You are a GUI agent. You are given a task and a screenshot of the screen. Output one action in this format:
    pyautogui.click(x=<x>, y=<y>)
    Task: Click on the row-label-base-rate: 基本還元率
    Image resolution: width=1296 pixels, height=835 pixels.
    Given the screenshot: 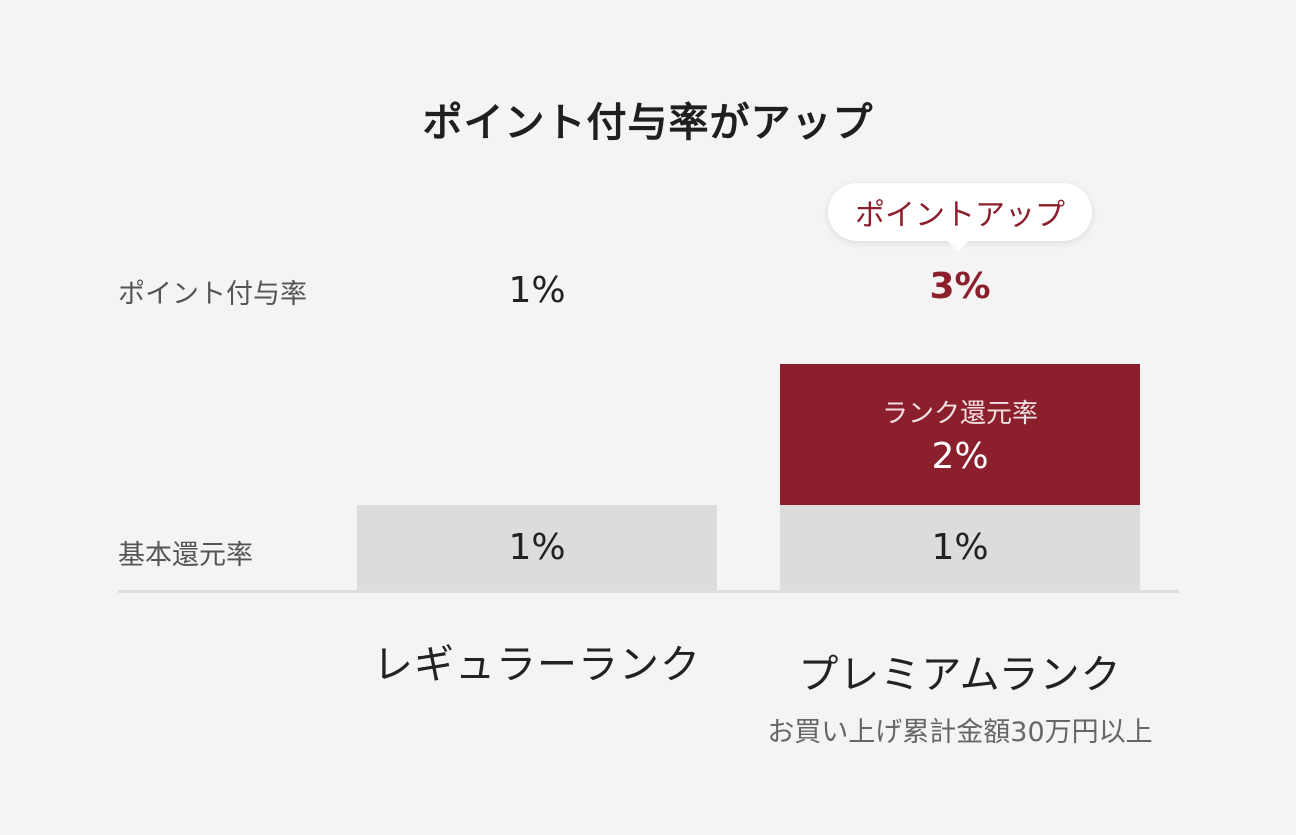 What is the action you would take?
    pyautogui.click(x=185, y=555)
    